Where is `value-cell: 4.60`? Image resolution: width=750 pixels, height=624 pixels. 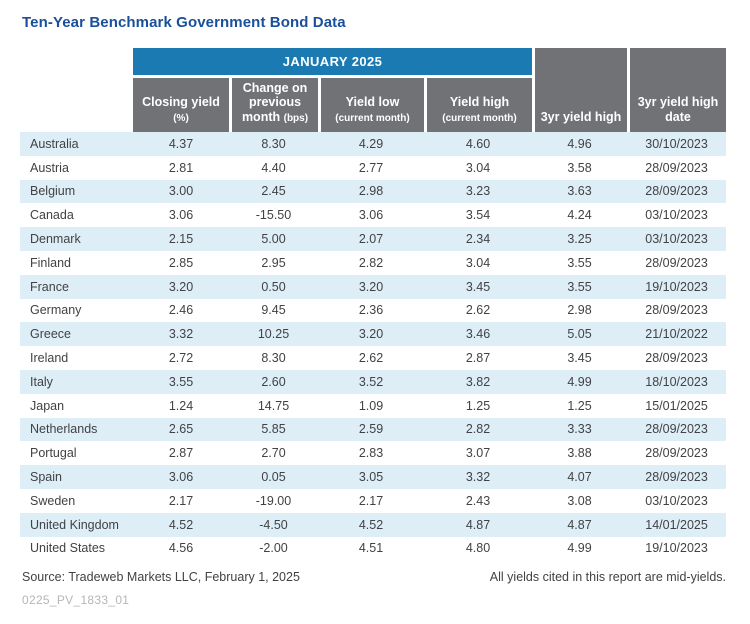
value-cell: 4.60 is located at coordinates (478, 144).